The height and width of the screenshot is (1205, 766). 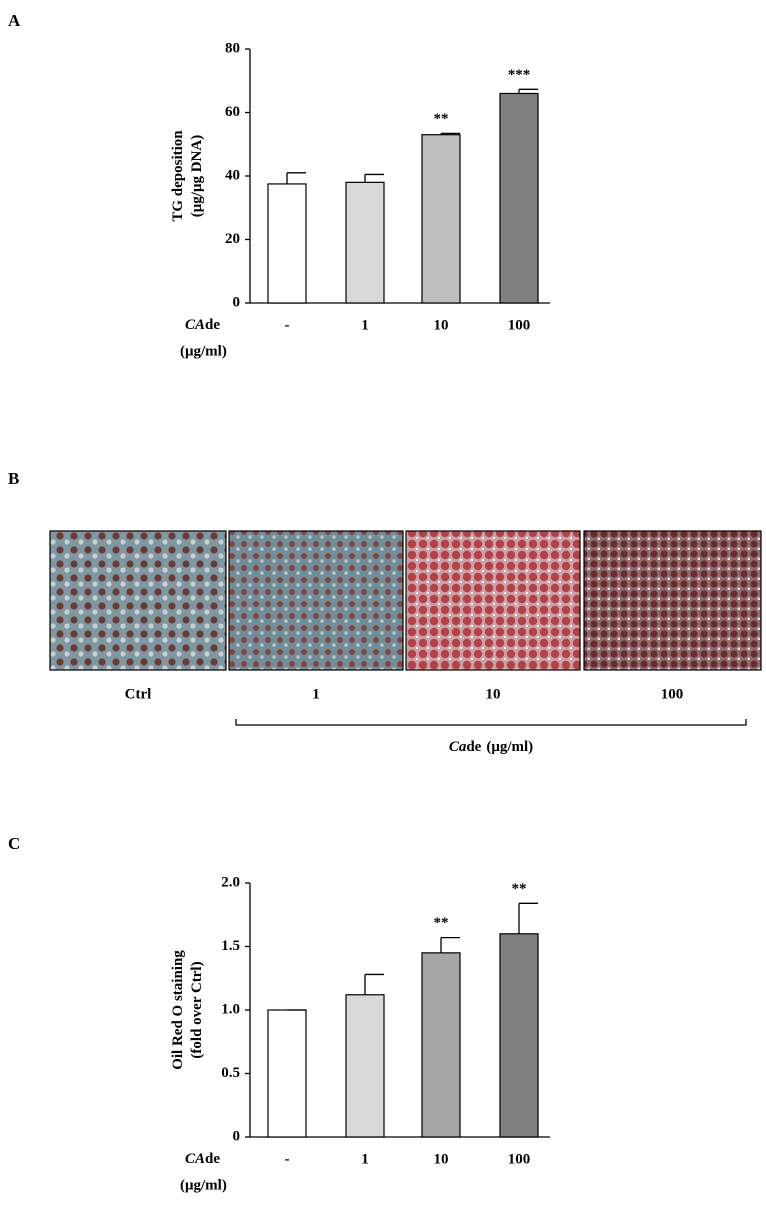 I want to click on y-tick-label: 60, so click(x=232, y=112).